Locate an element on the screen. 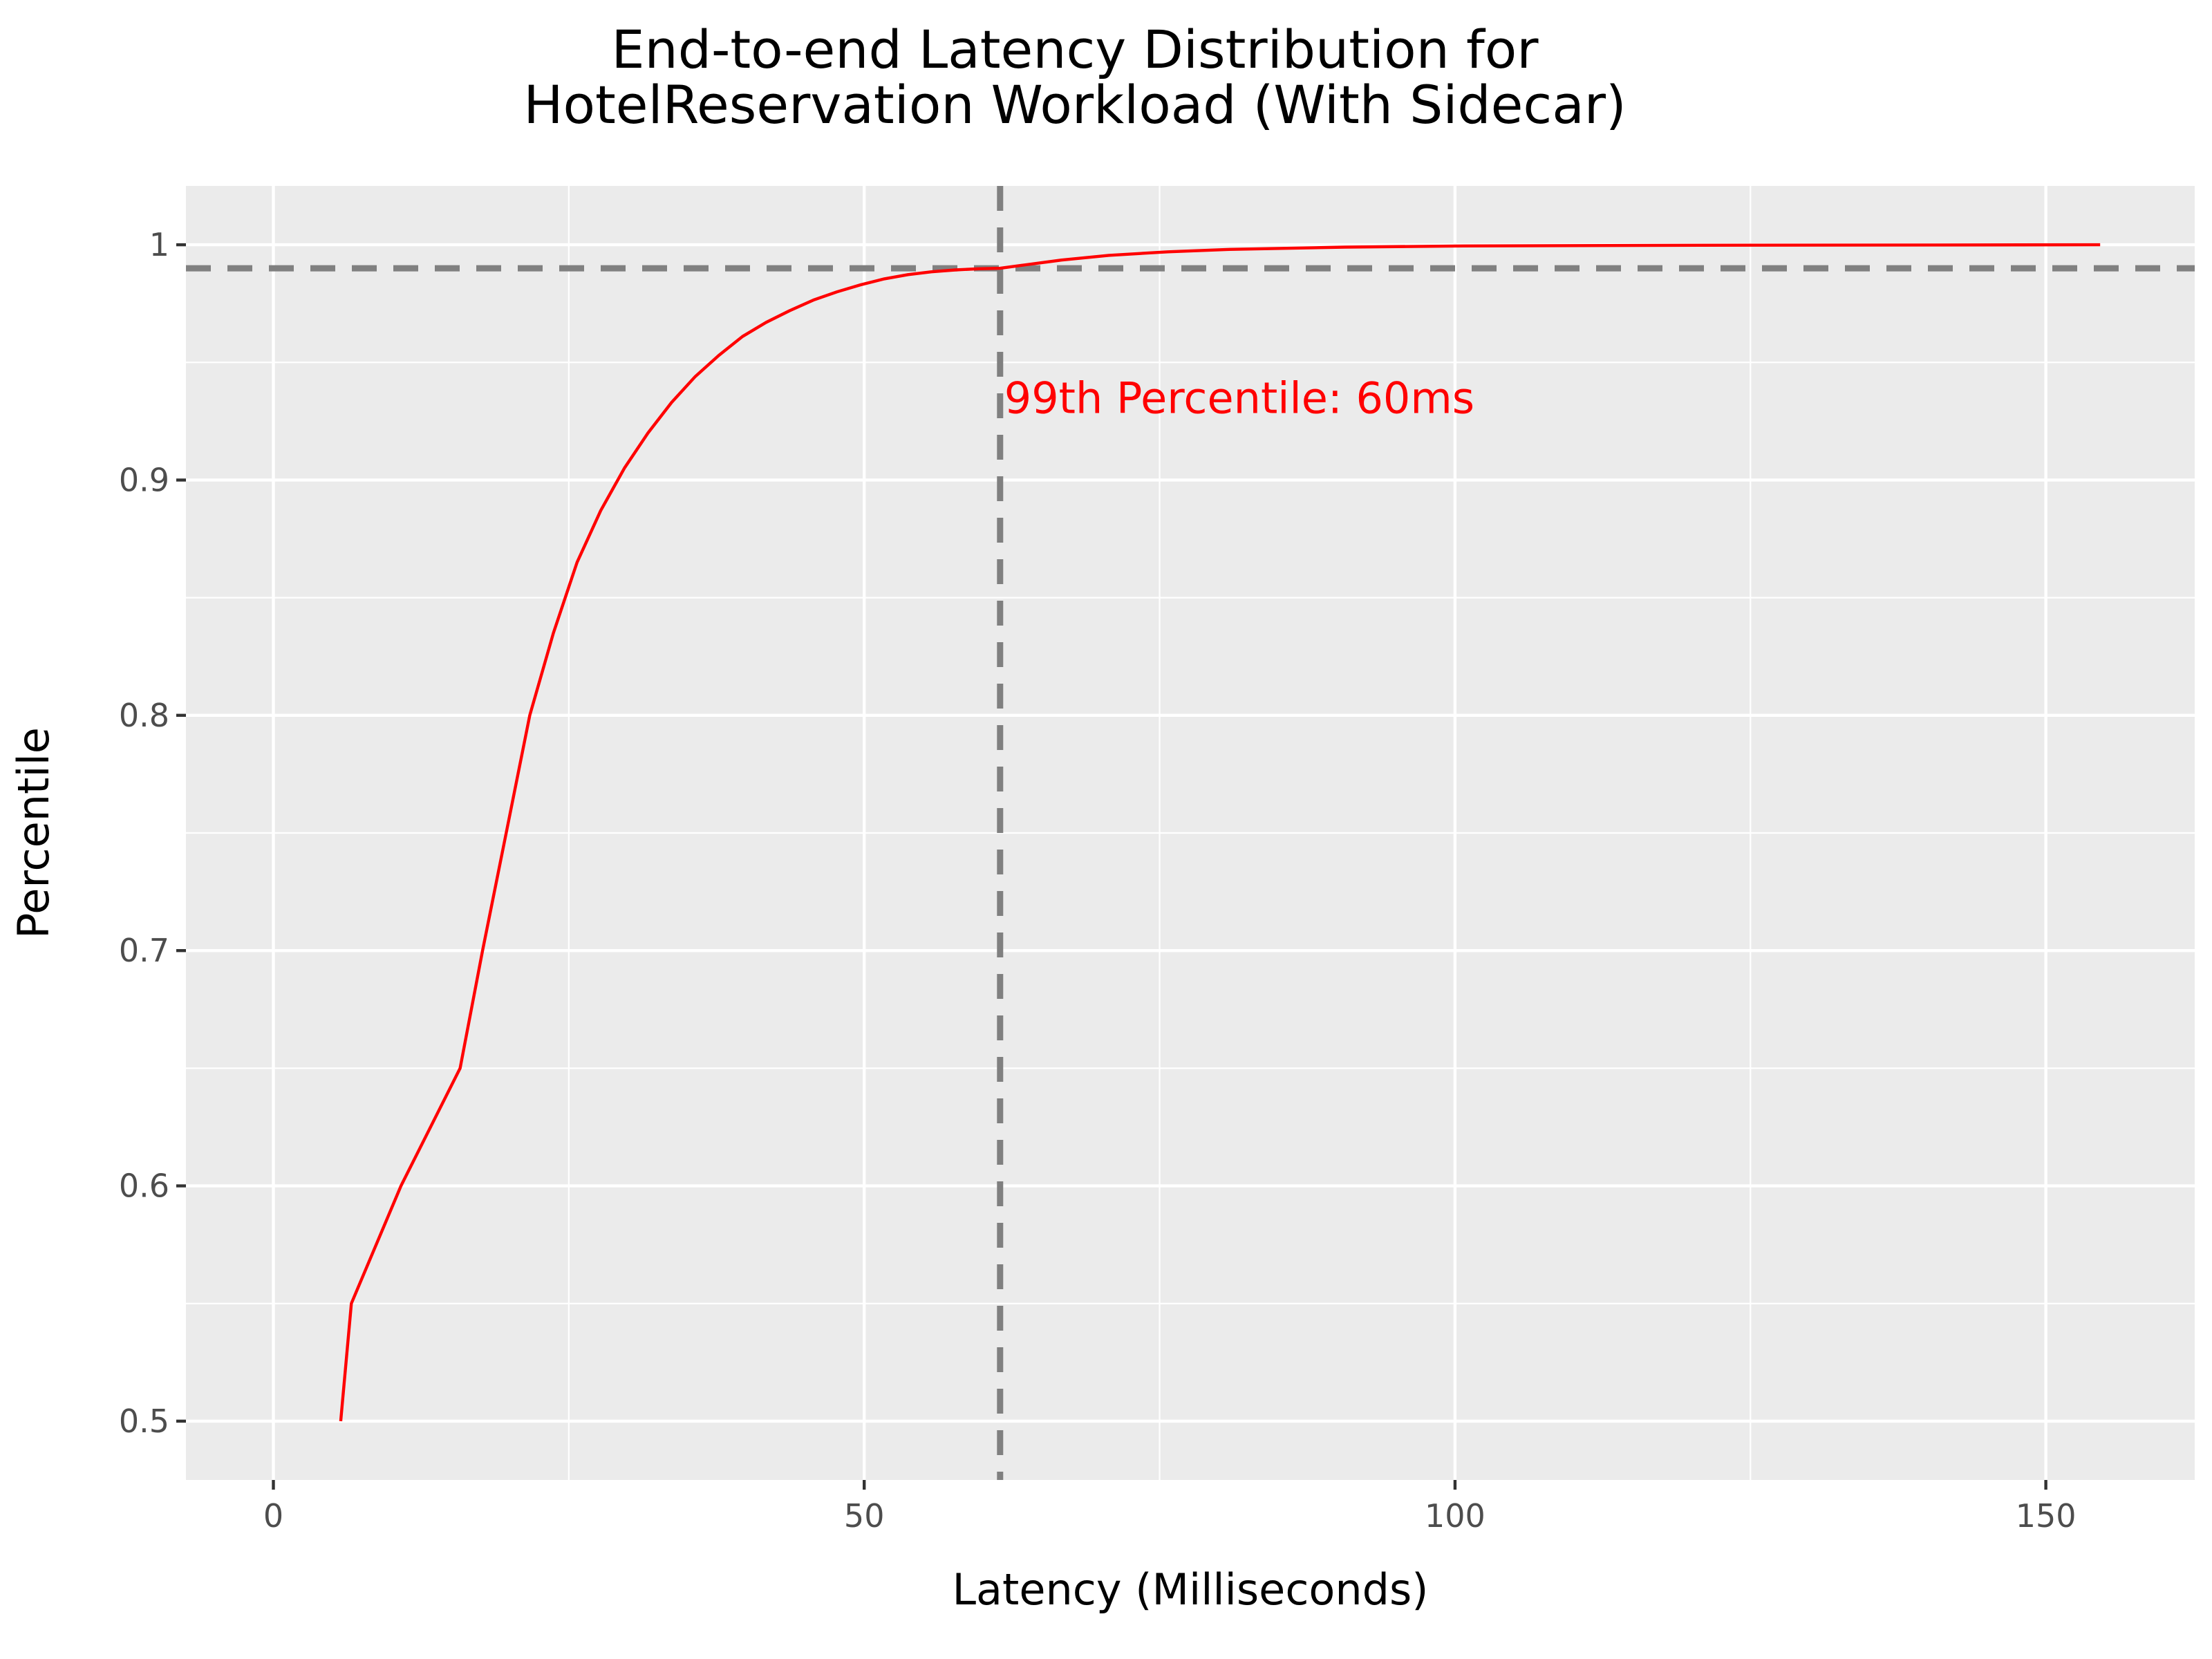 The image size is (2212, 1659). x-axis-title: Latency (Milliseconds) is located at coordinates (1191, 1590).